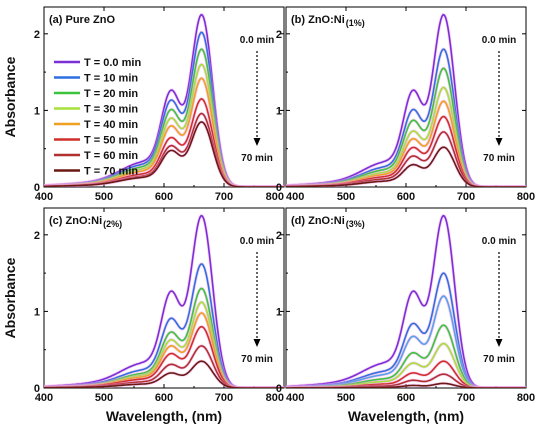  I want to click on legend-entry: T = 0.0 min, so click(112, 63).